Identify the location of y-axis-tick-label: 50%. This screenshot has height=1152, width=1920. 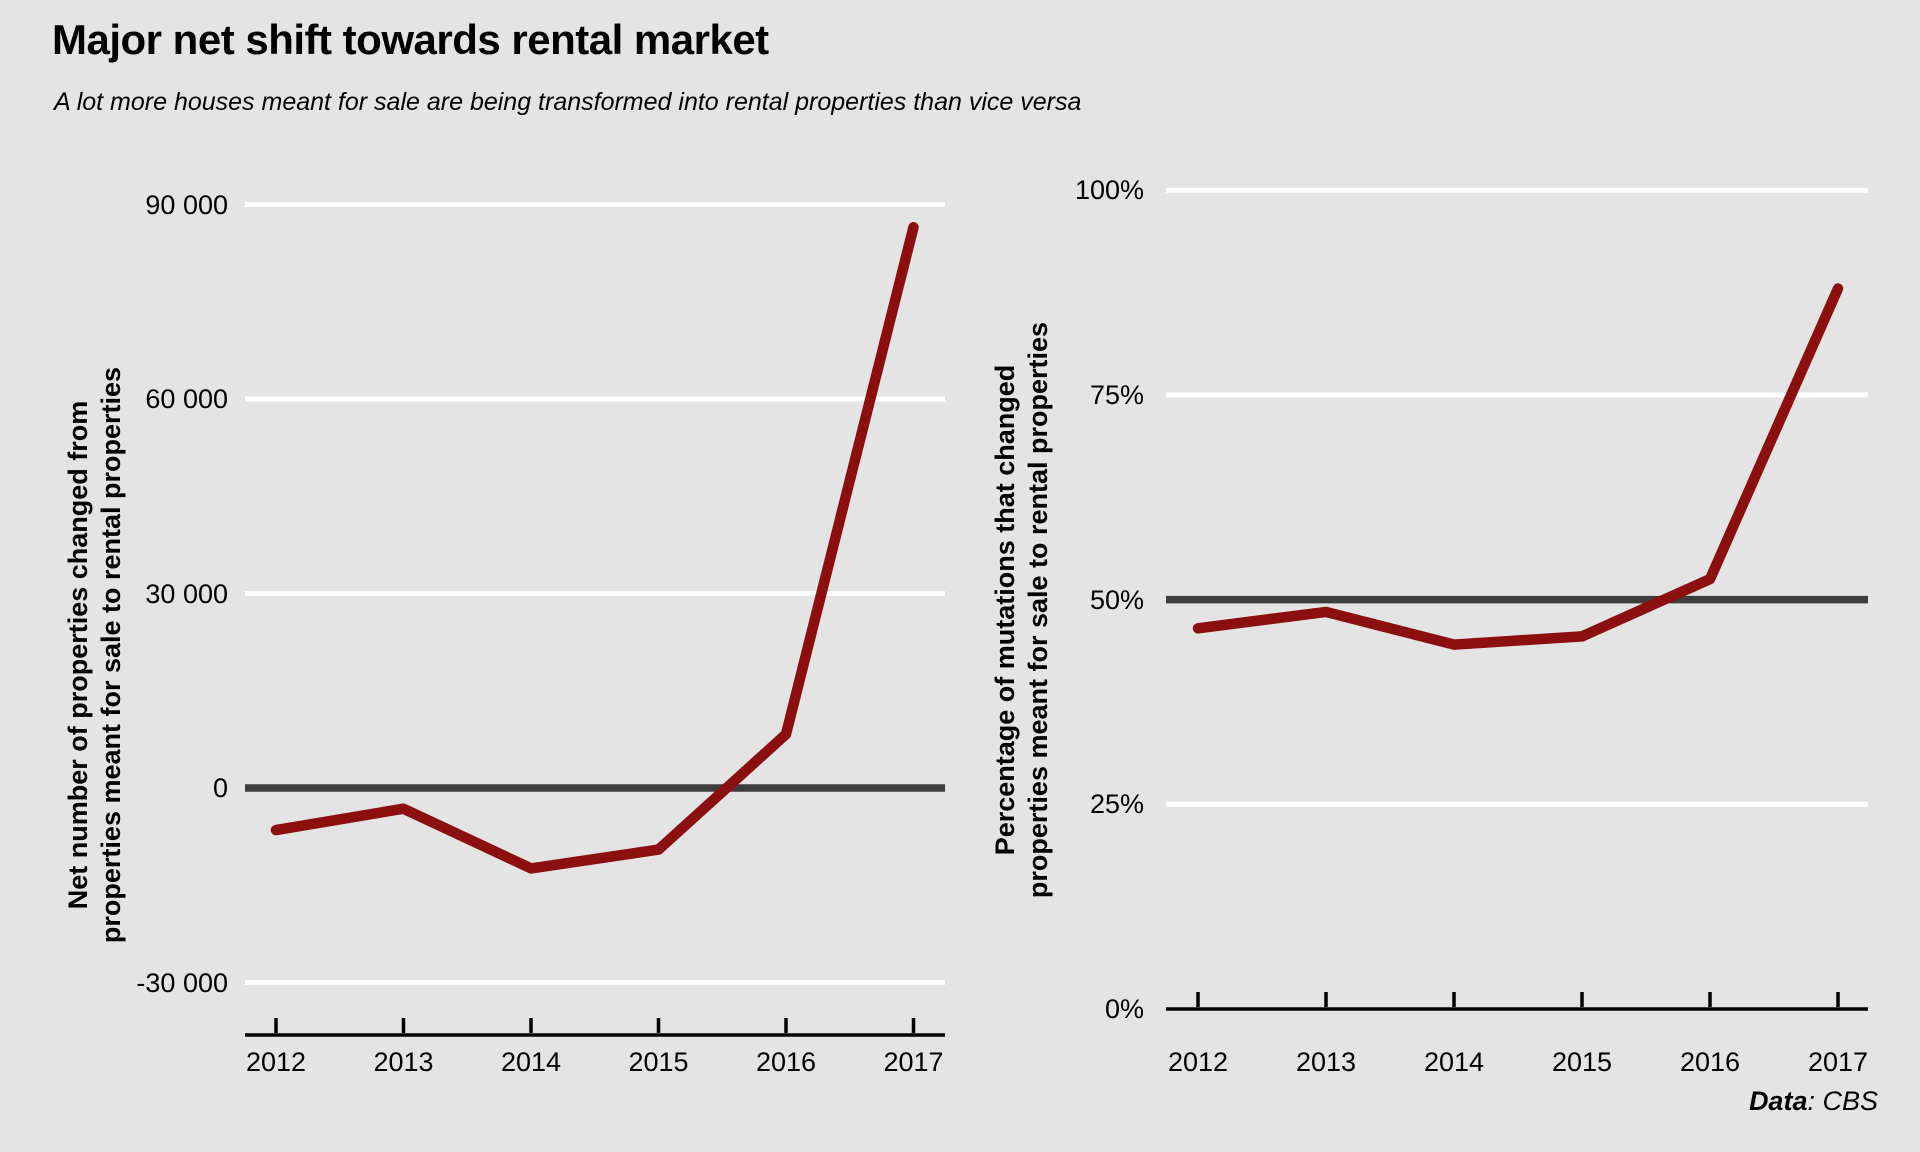
(1116, 599).